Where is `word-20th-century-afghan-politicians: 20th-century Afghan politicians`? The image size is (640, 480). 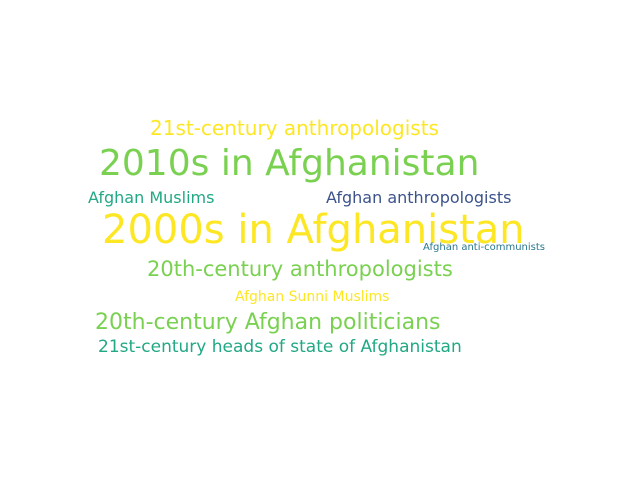
word-20th-century-afghan-politicians: 20th-century Afghan politicians is located at coordinates (268, 322).